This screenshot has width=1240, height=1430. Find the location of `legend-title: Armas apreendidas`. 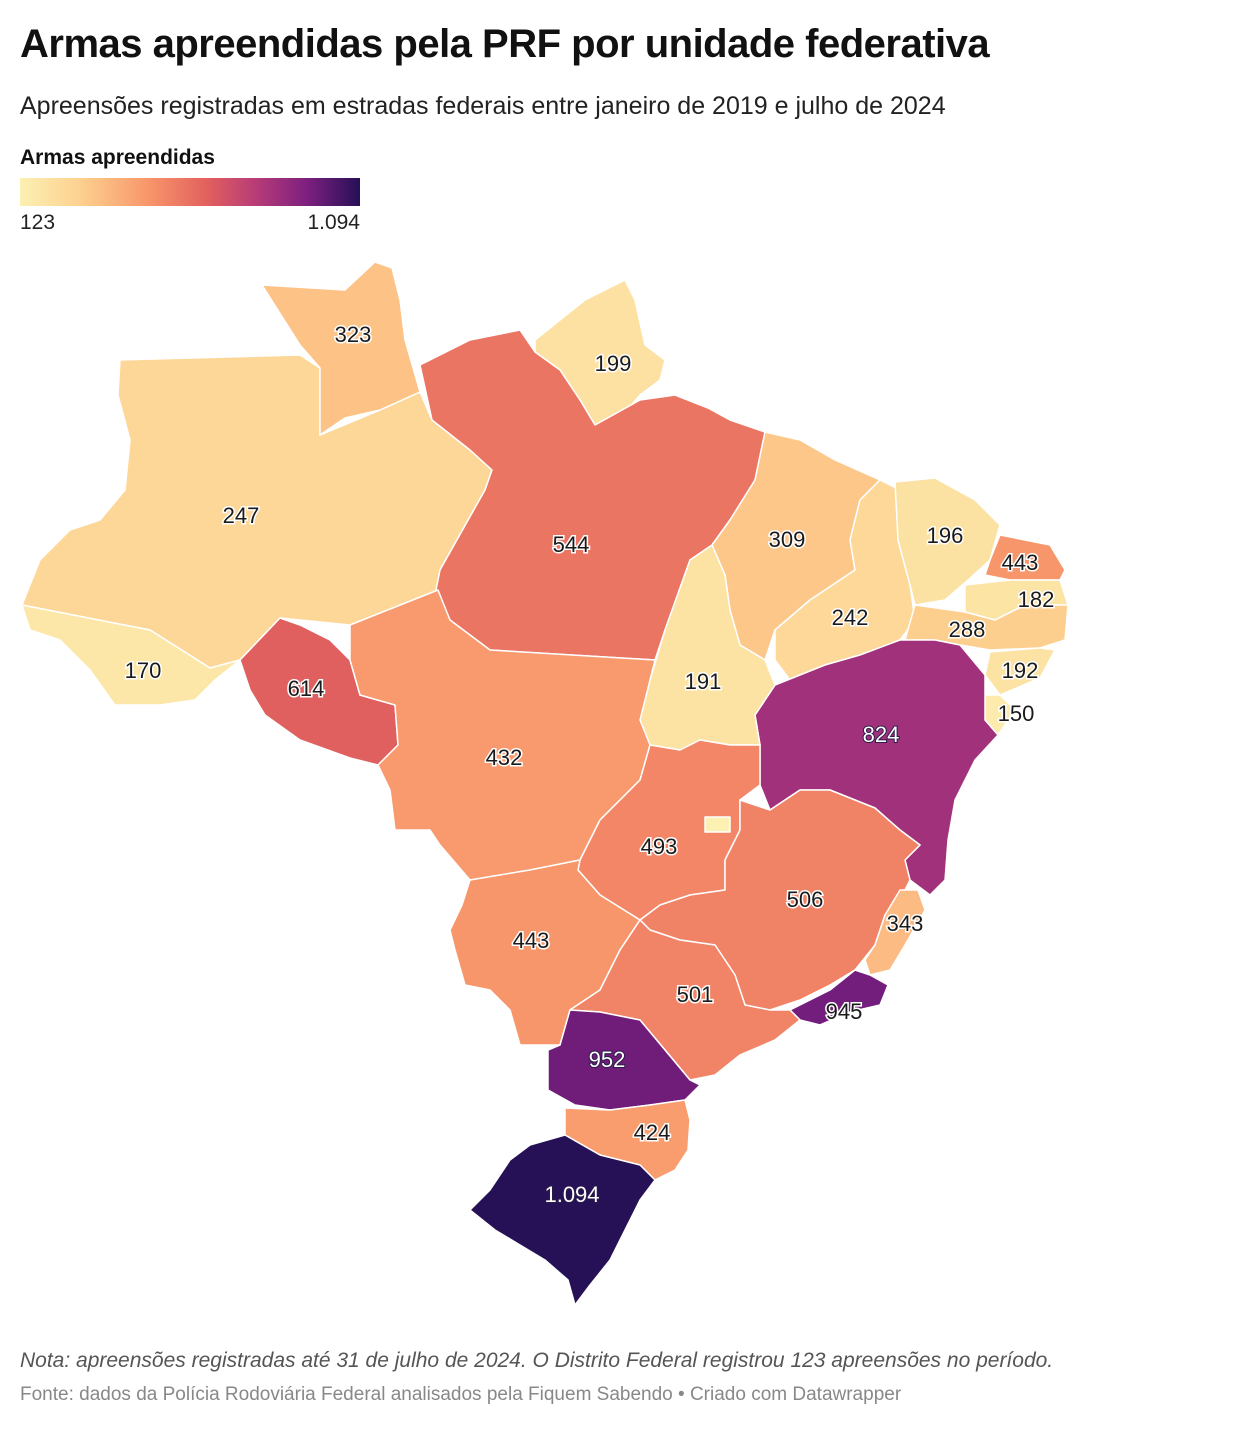

legend-title: Armas apreendidas is located at coordinates (117, 157).